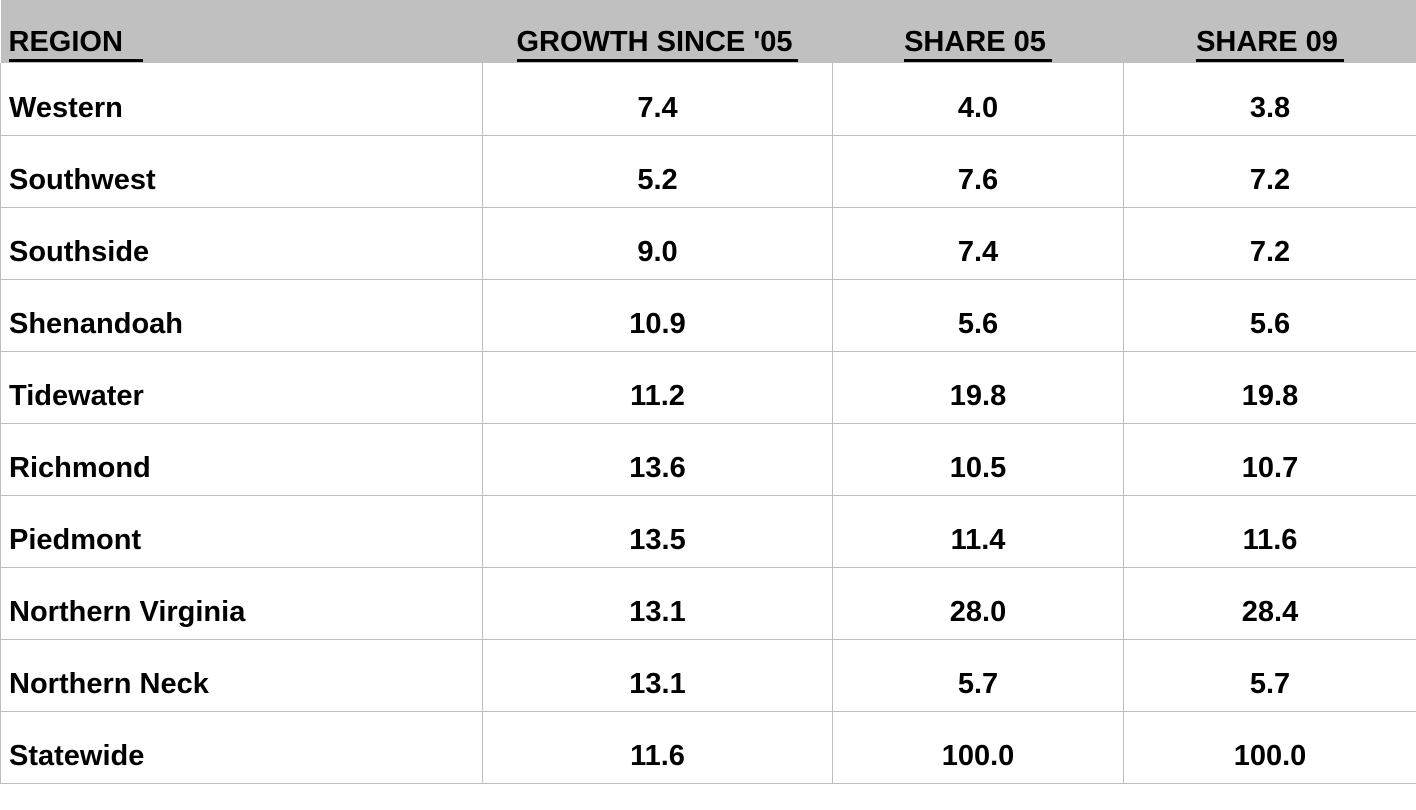 This screenshot has width=1416, height=810. I want to click on table-row: Southwest 5.2 7.6 7.2, so click(708, 171).